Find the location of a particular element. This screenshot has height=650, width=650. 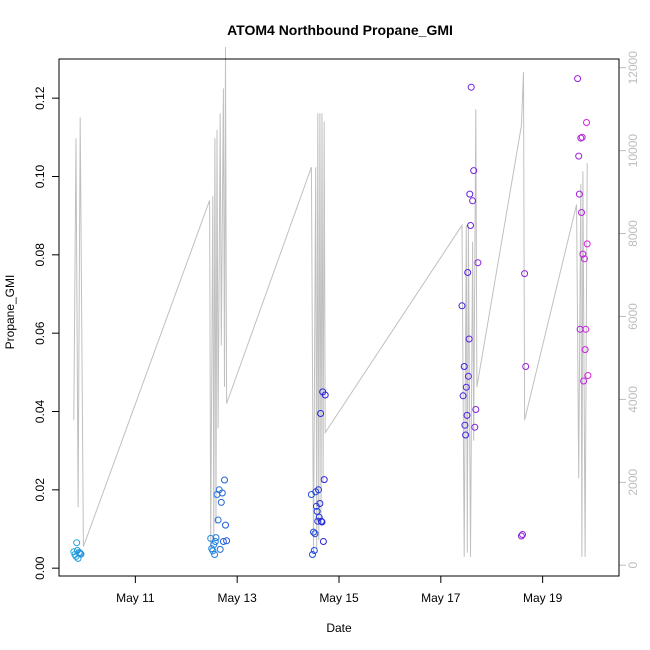

y-tick-label: 0.10 is located at coordinates (40, 176).